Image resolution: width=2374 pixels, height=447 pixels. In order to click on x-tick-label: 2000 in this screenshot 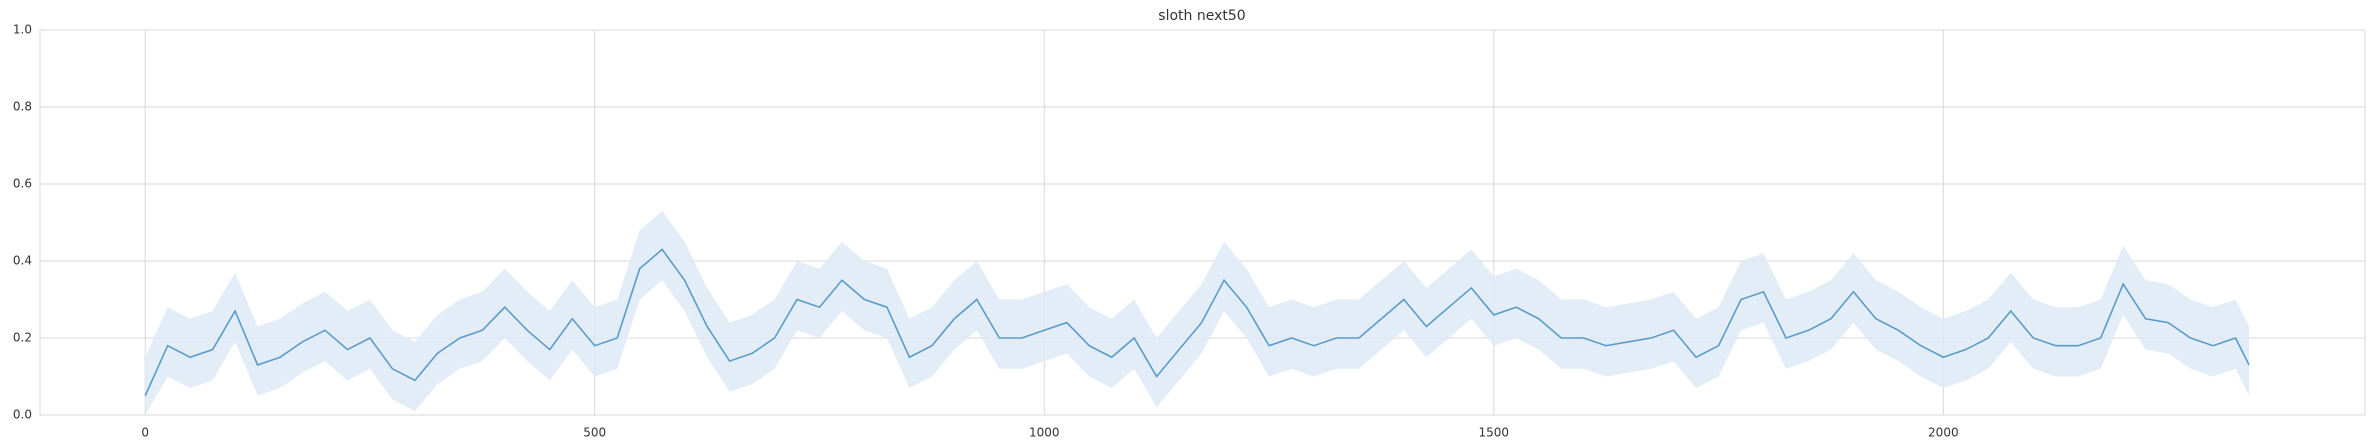, I will do `click(1943, 433)`.